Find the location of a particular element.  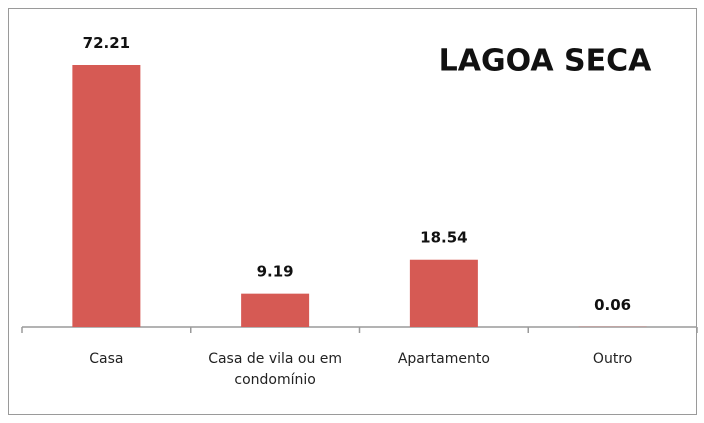

x-tick-label: Casa de vila ou em condomínio is located at coordinates (275, 369).